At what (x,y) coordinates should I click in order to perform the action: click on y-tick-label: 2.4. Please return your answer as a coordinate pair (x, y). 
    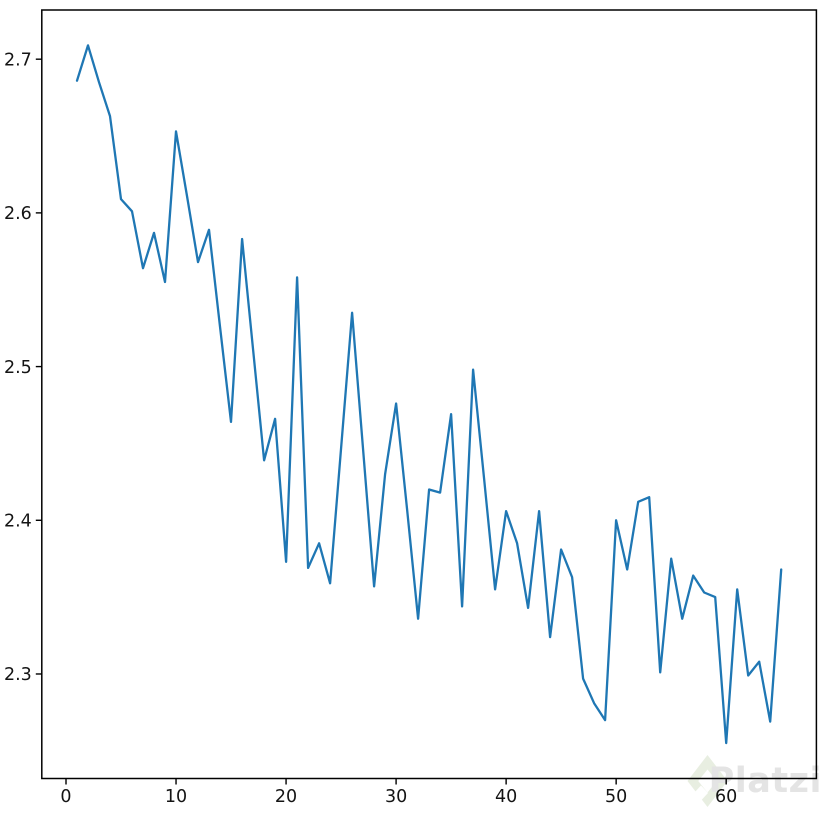
    Looking at the image, I should click on (18, 521).